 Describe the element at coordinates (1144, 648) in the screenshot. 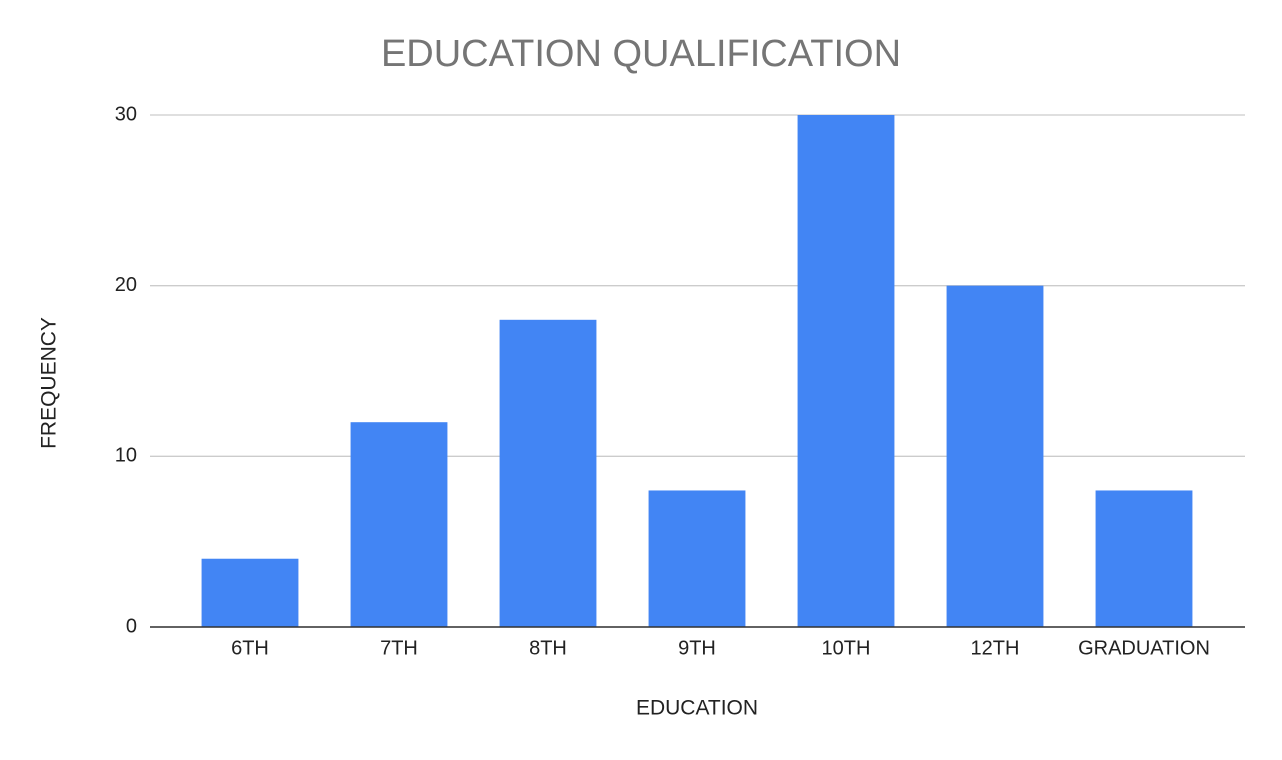

I see `x-tick-label: GRADUATION` at that location.